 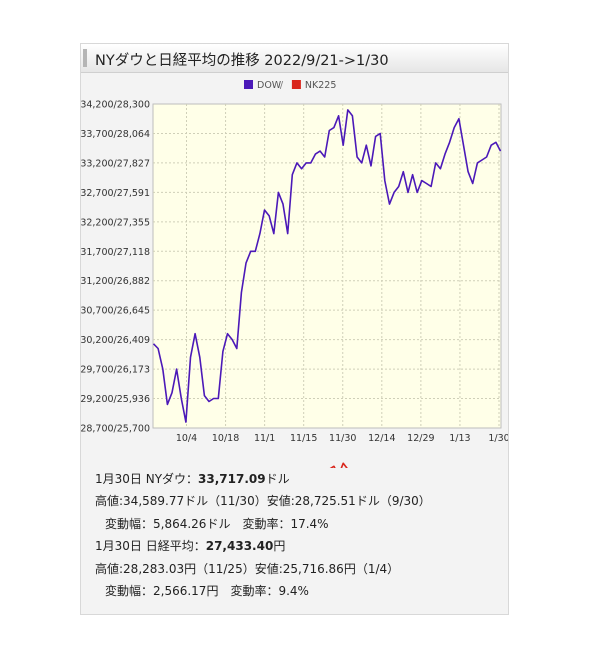 I want to click on dow-change-row: 変動幅：5,864.26ドル 変動率：17.4%, so click(x=217, y=523).